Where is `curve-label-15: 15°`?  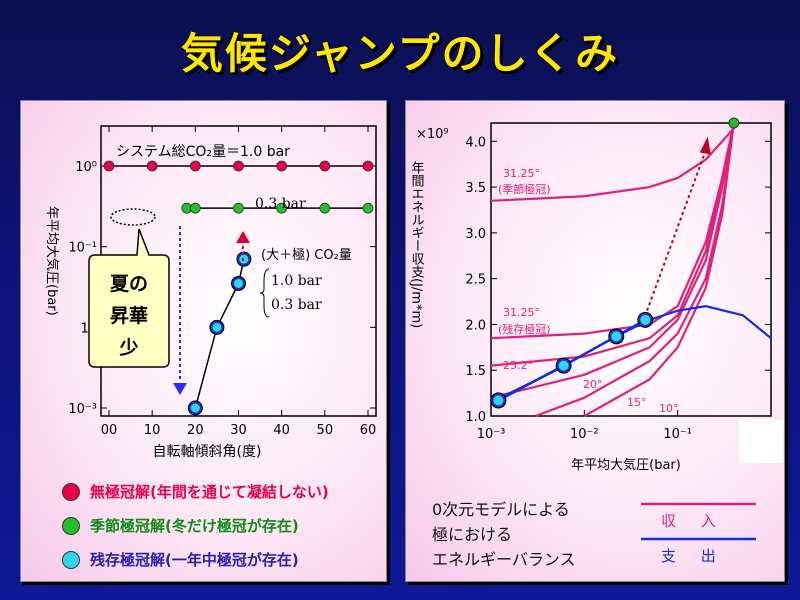 curve-label-15: 15° is located at coordinates (637, 402).